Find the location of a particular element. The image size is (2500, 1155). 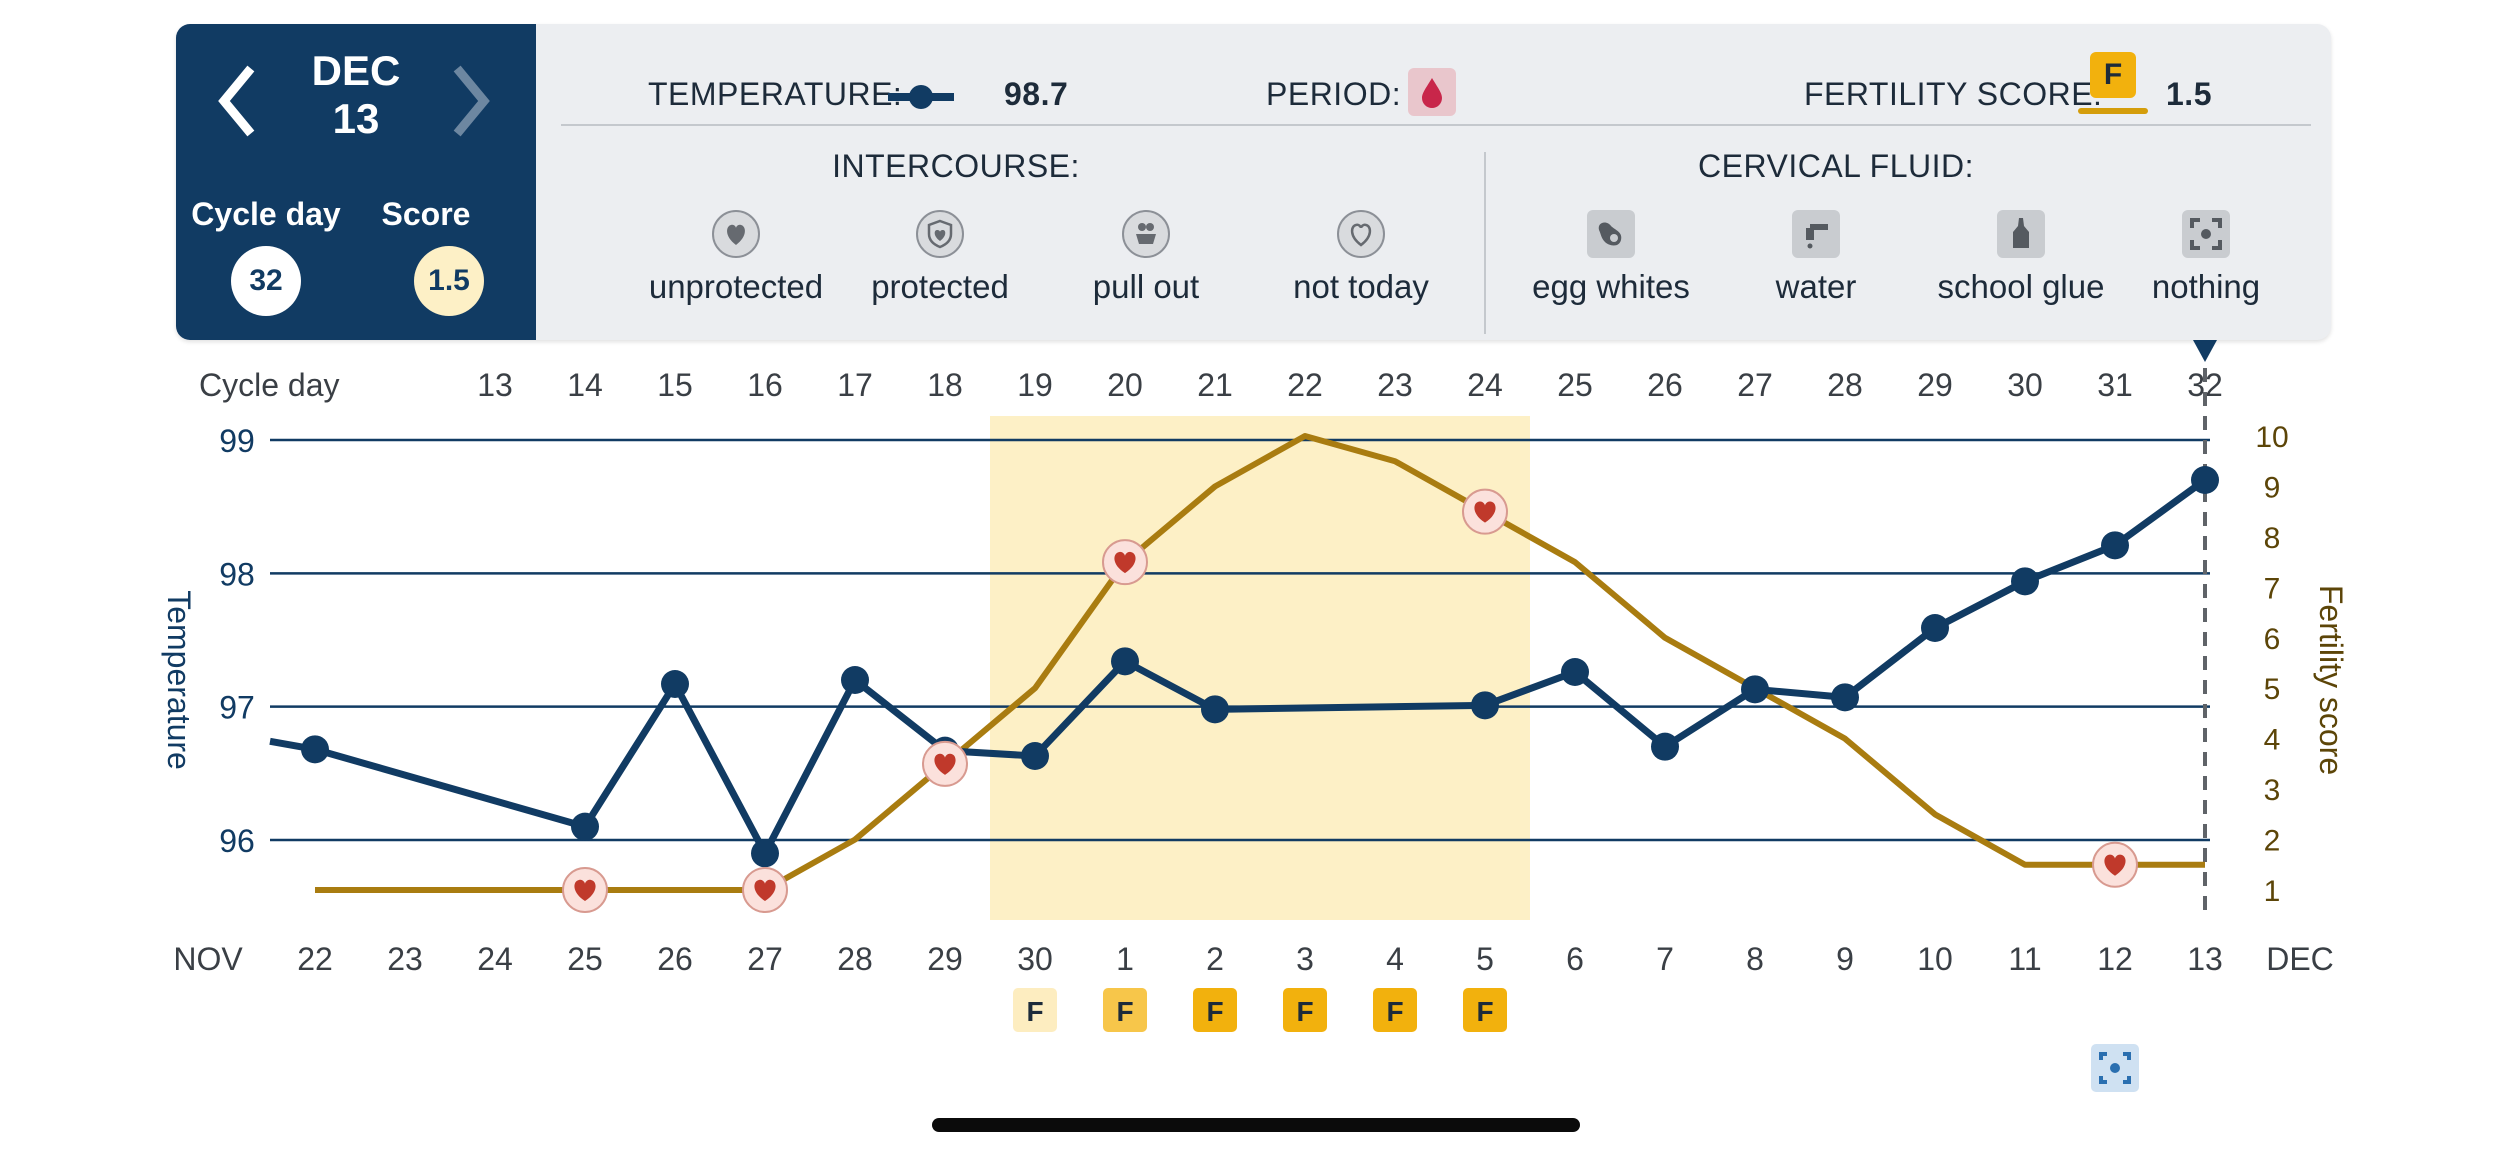

date-label: 12 is located at coordinates (2115, 959).